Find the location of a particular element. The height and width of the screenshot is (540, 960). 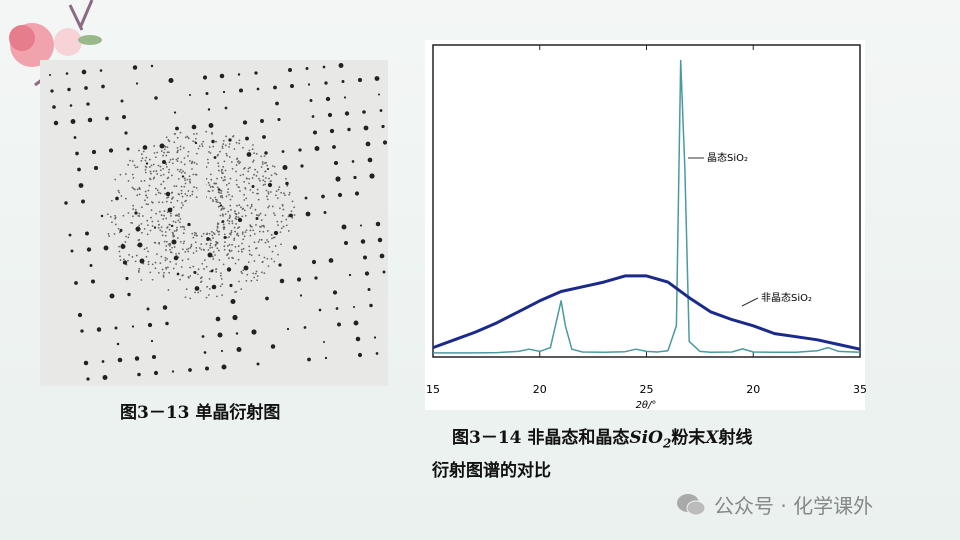

caption-text: 2 is located at coordinates (667, 443).